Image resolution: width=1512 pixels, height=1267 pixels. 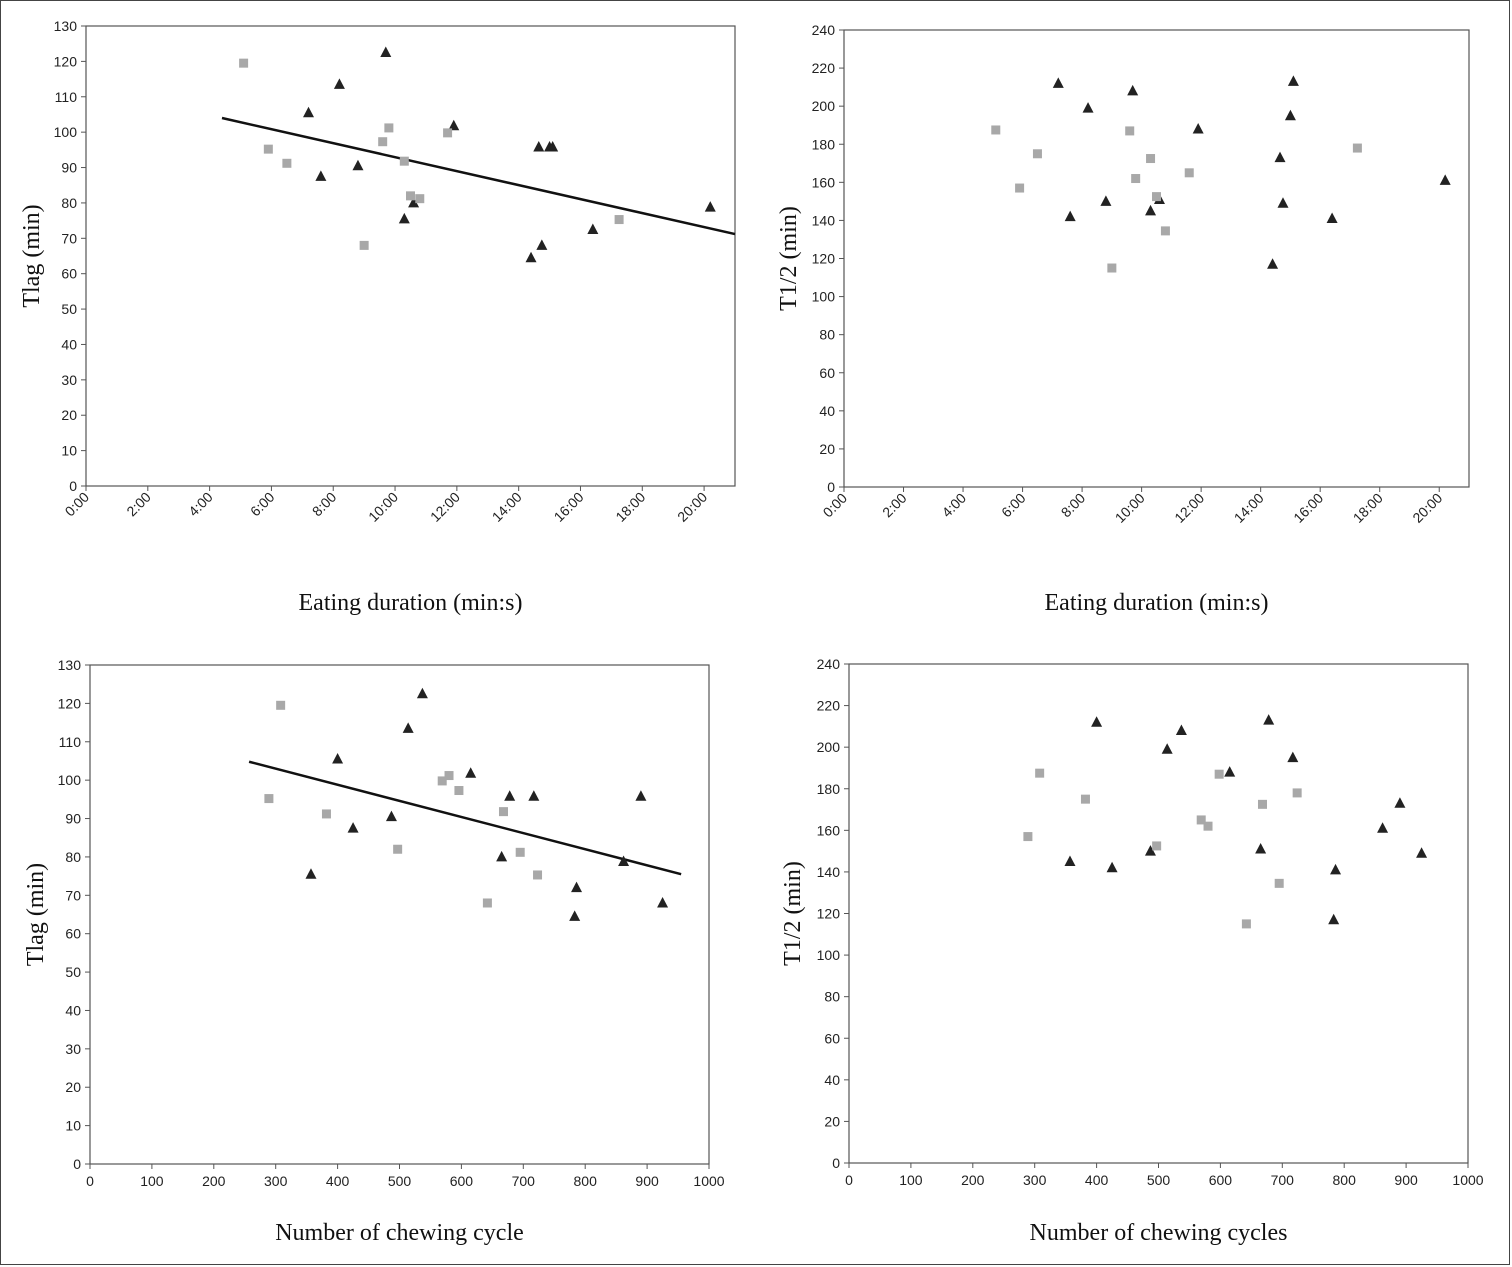 I want to click on y-tick-label: 180, so click(x=824, y=144).